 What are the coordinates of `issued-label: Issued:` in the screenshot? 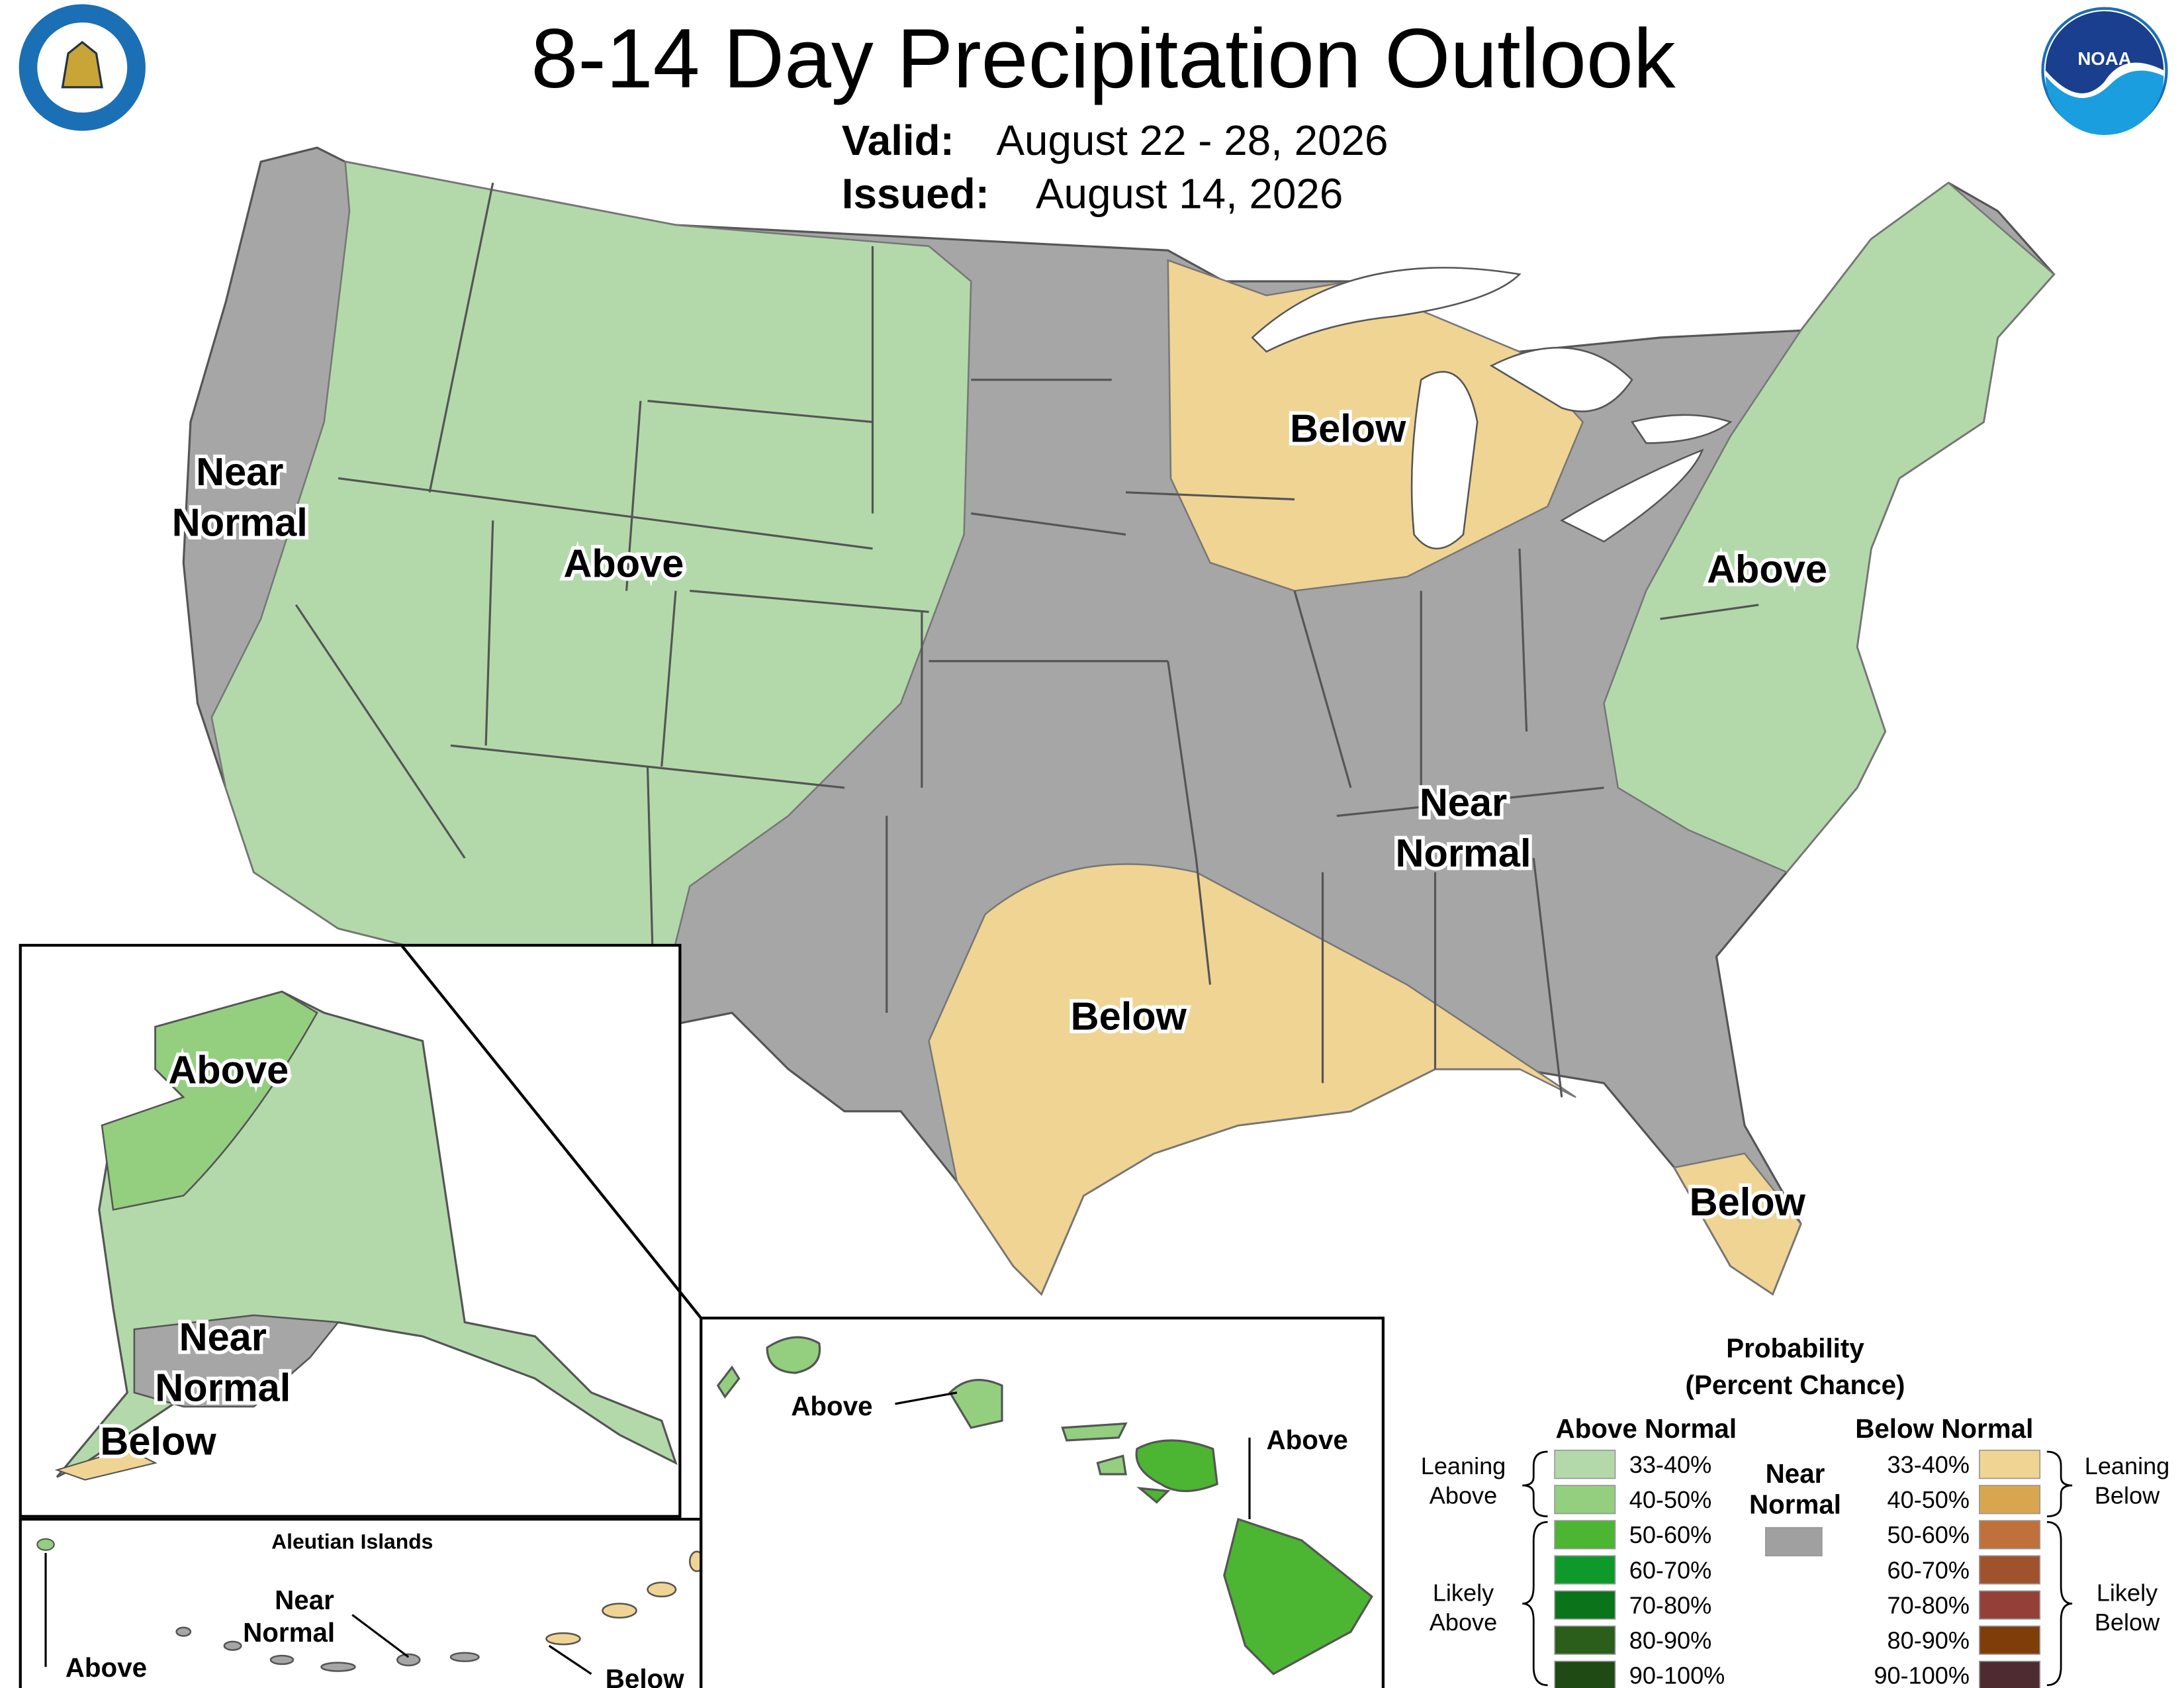 It's located at (916, 194).